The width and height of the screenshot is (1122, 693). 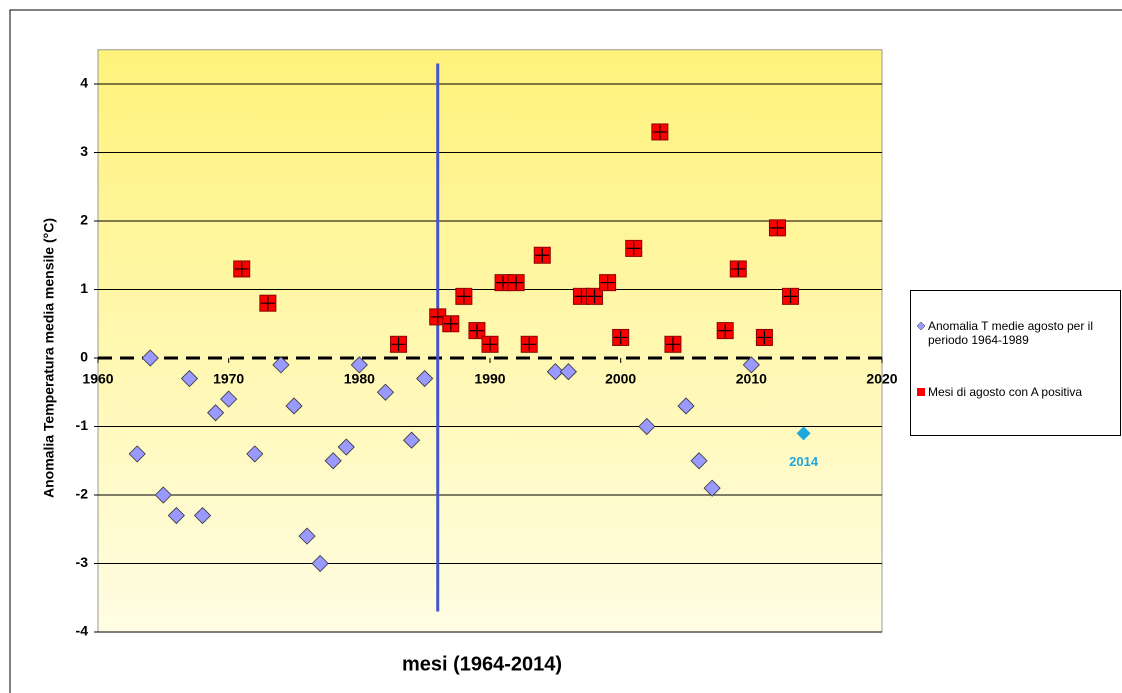 What do you see at coordinates (97, 379) in the screenshot?
I see `x-tick-label: 1960` at bounding box center [97, 379].